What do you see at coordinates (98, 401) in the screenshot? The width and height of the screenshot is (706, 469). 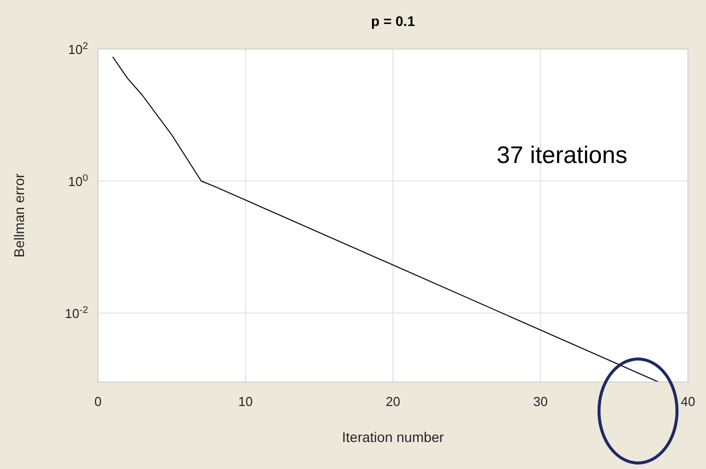 I see `x-tick-label: 0` at bounding box center [98, 401].